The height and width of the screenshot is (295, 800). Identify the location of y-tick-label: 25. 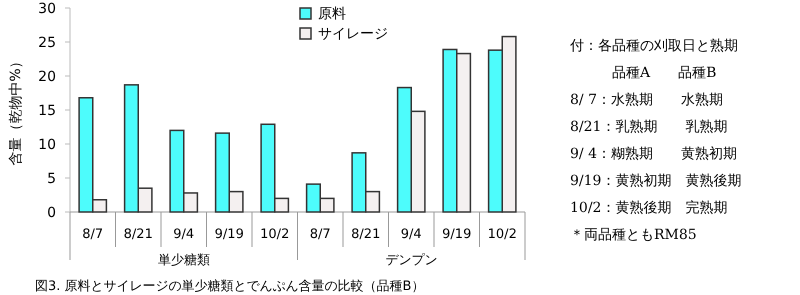
(47, 43).